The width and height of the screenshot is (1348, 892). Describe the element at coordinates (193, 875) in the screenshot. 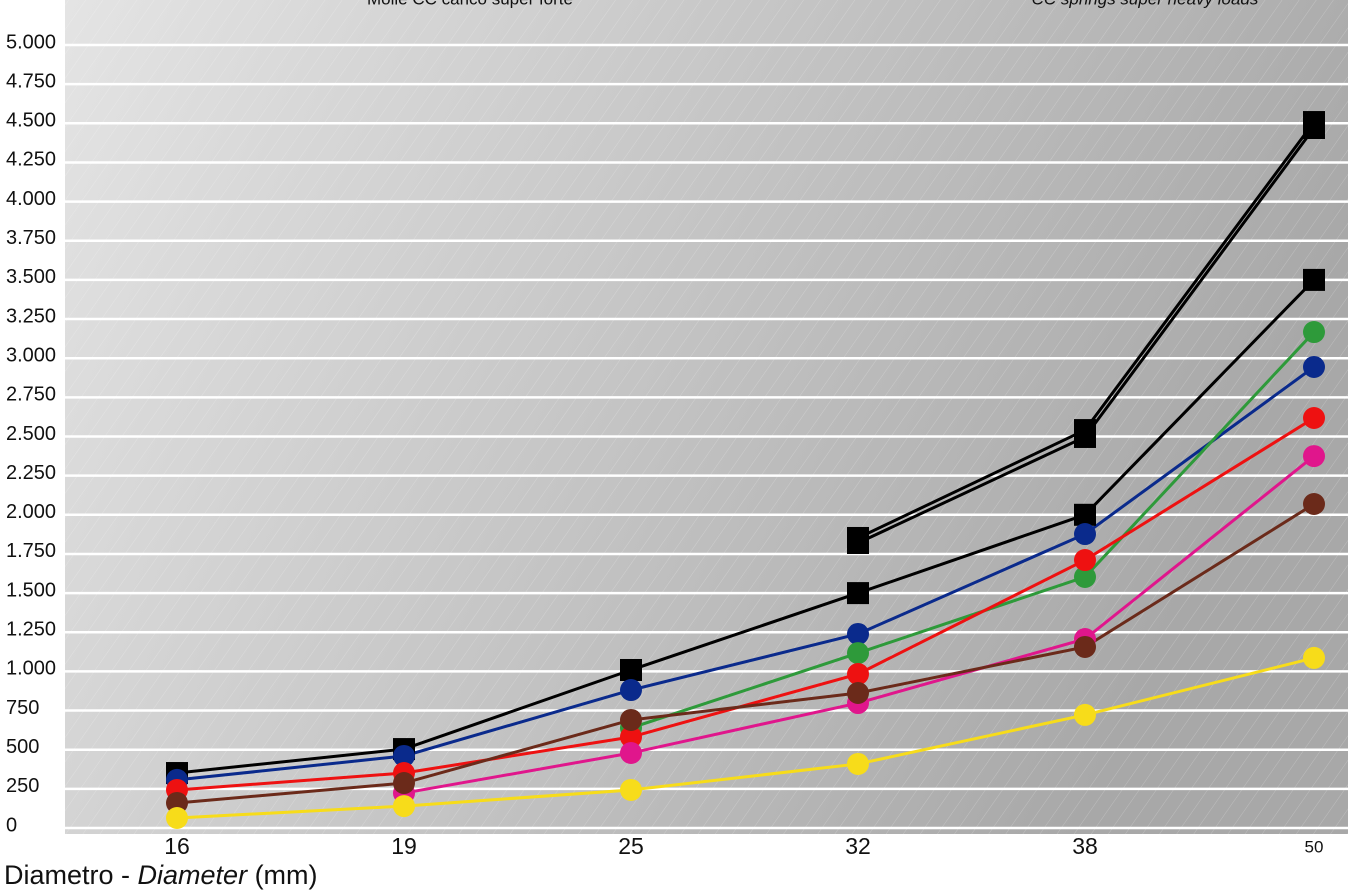

I see `x-axis-title-italic: Diameter` at that location.